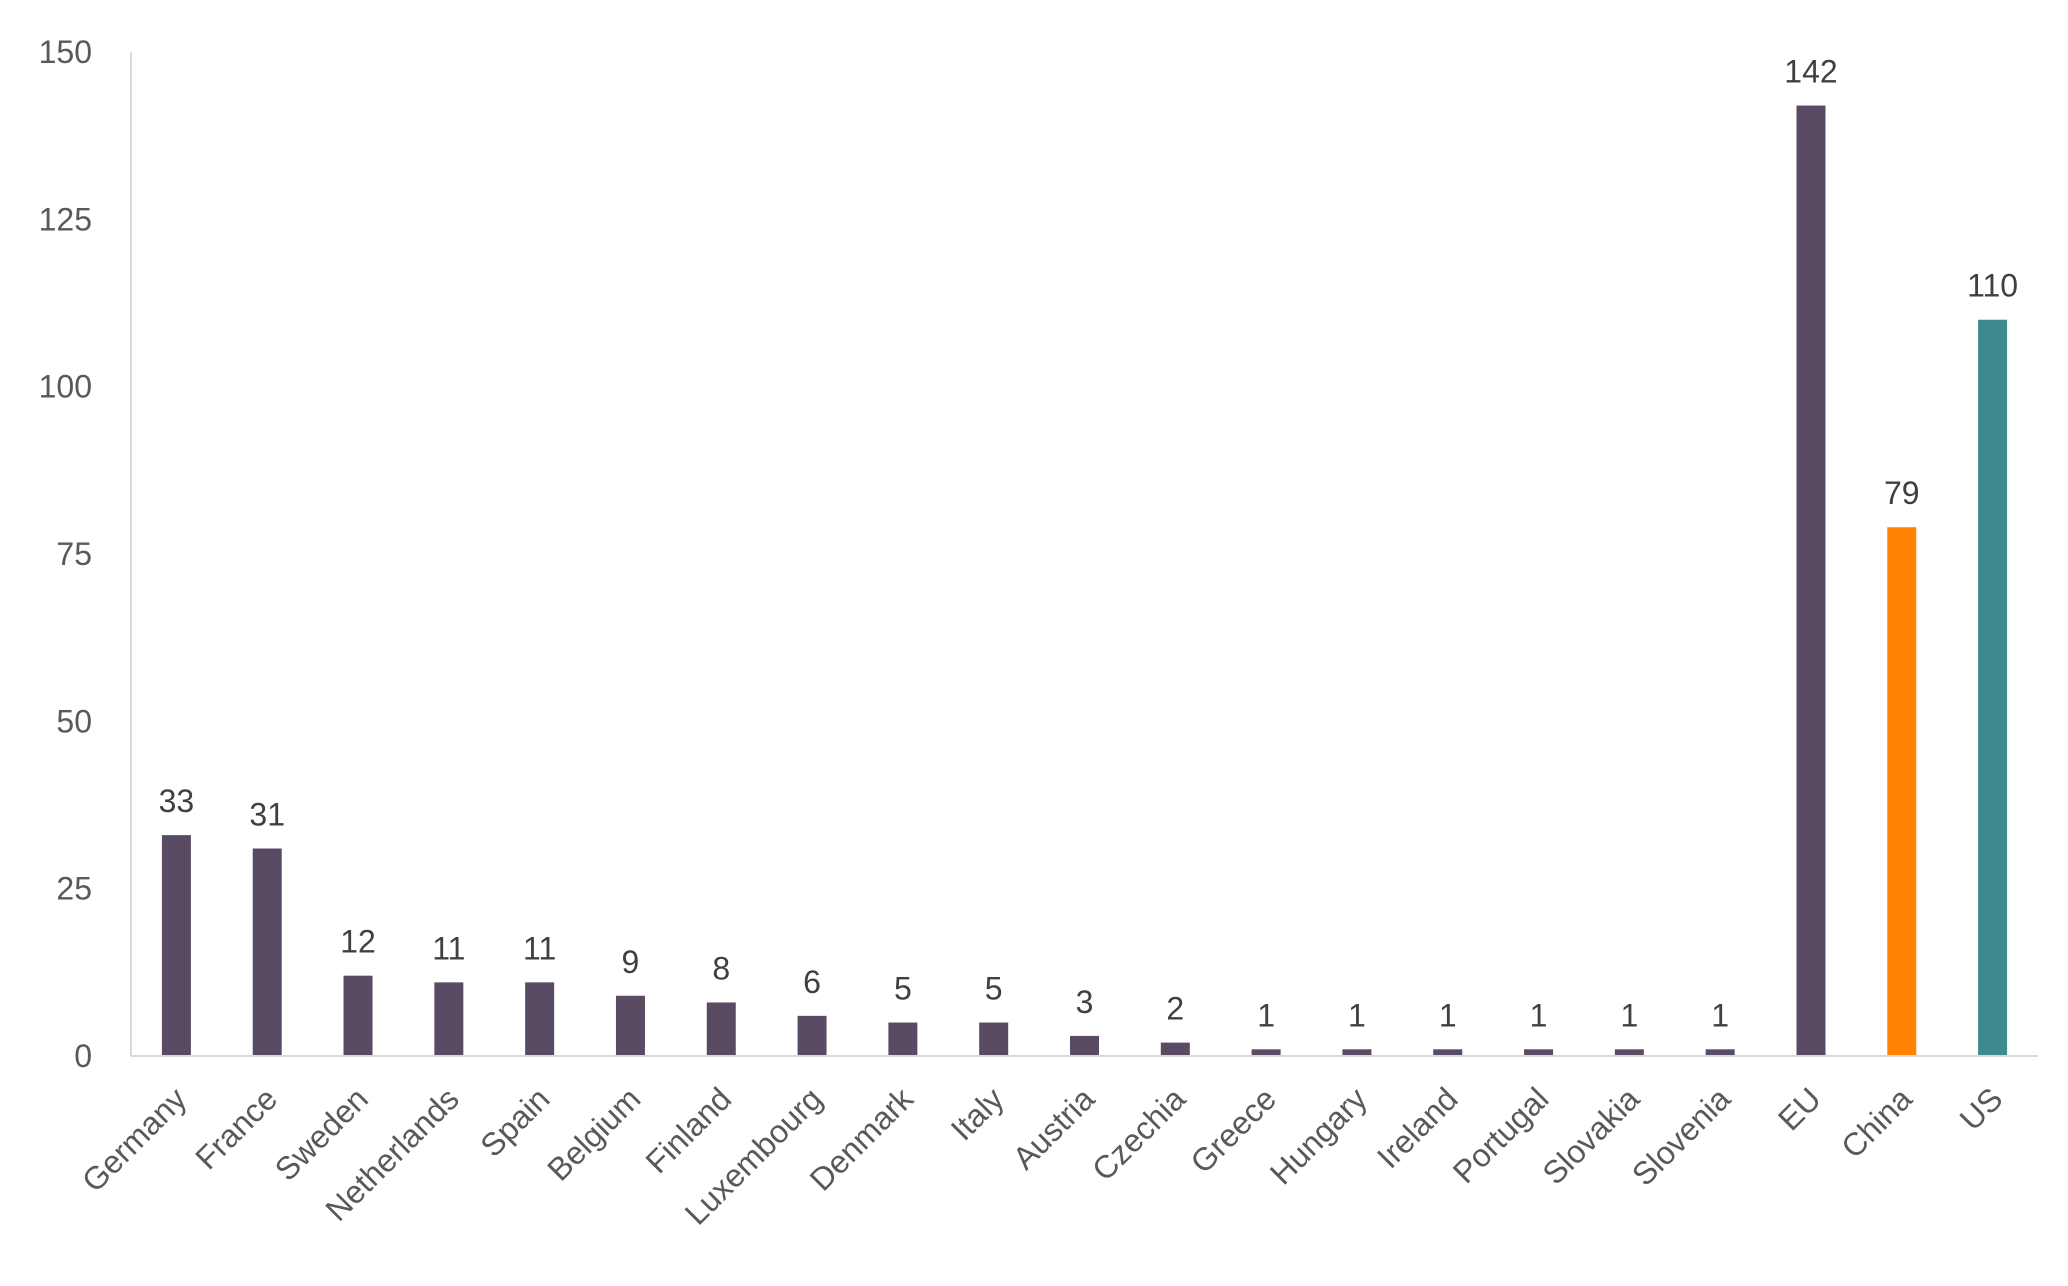  Describe the element at coordinates (267, 815) in the screenshot. I see `data-label: 31` at that location.